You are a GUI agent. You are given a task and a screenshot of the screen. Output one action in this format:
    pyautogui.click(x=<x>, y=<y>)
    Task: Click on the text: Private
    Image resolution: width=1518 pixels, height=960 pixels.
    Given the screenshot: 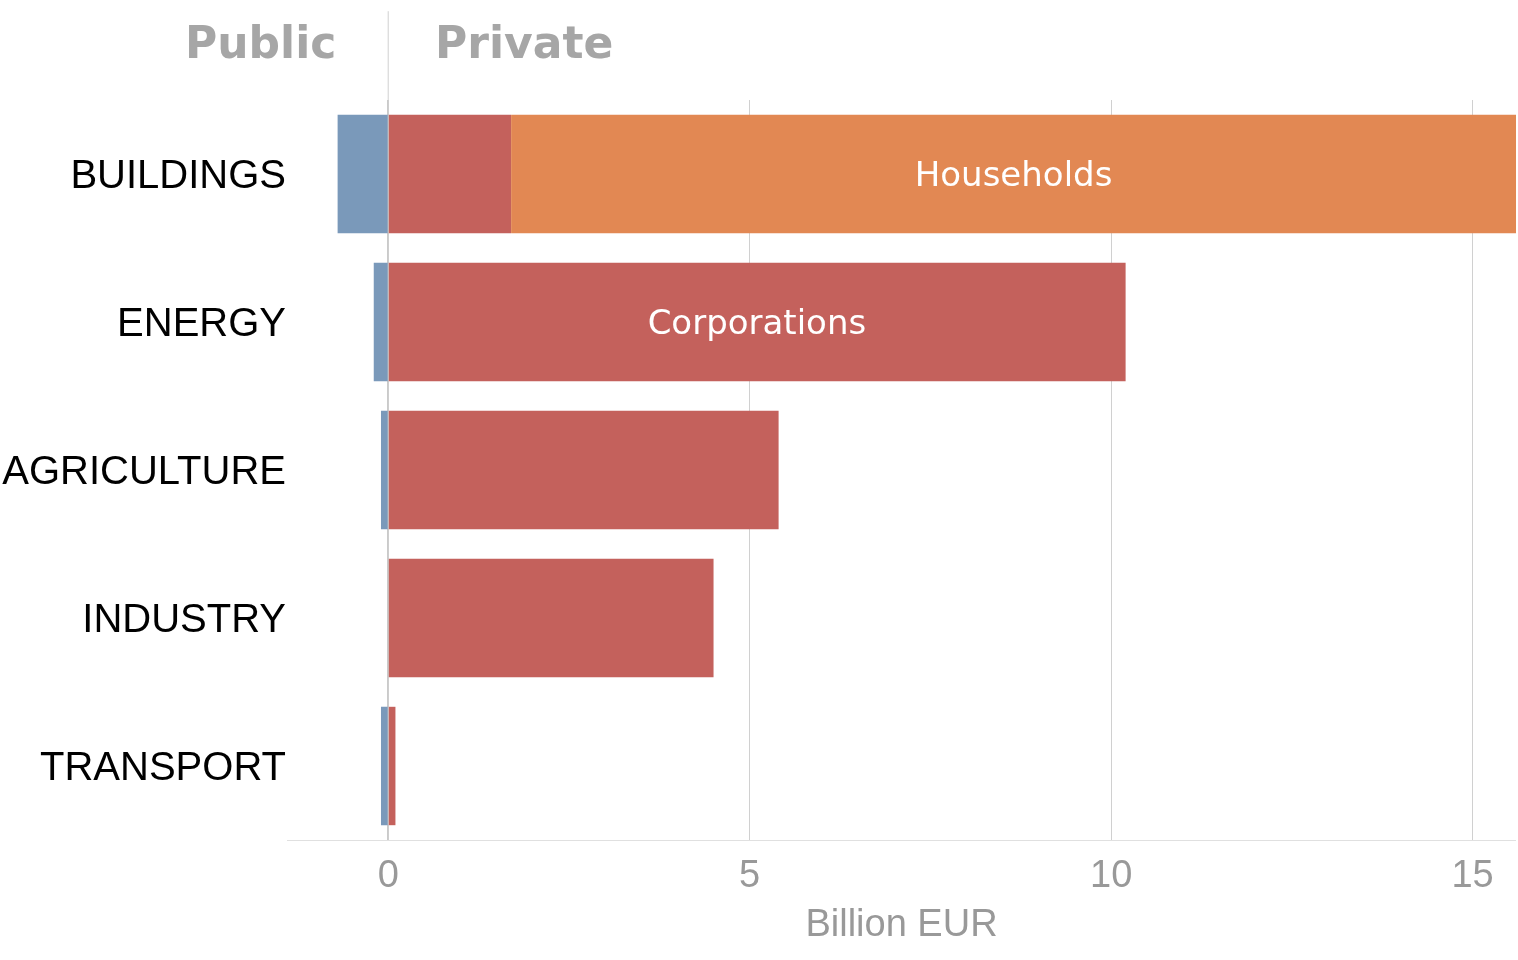 What is the action you would take?
    pyautogui.click(x=524, y=42)
    